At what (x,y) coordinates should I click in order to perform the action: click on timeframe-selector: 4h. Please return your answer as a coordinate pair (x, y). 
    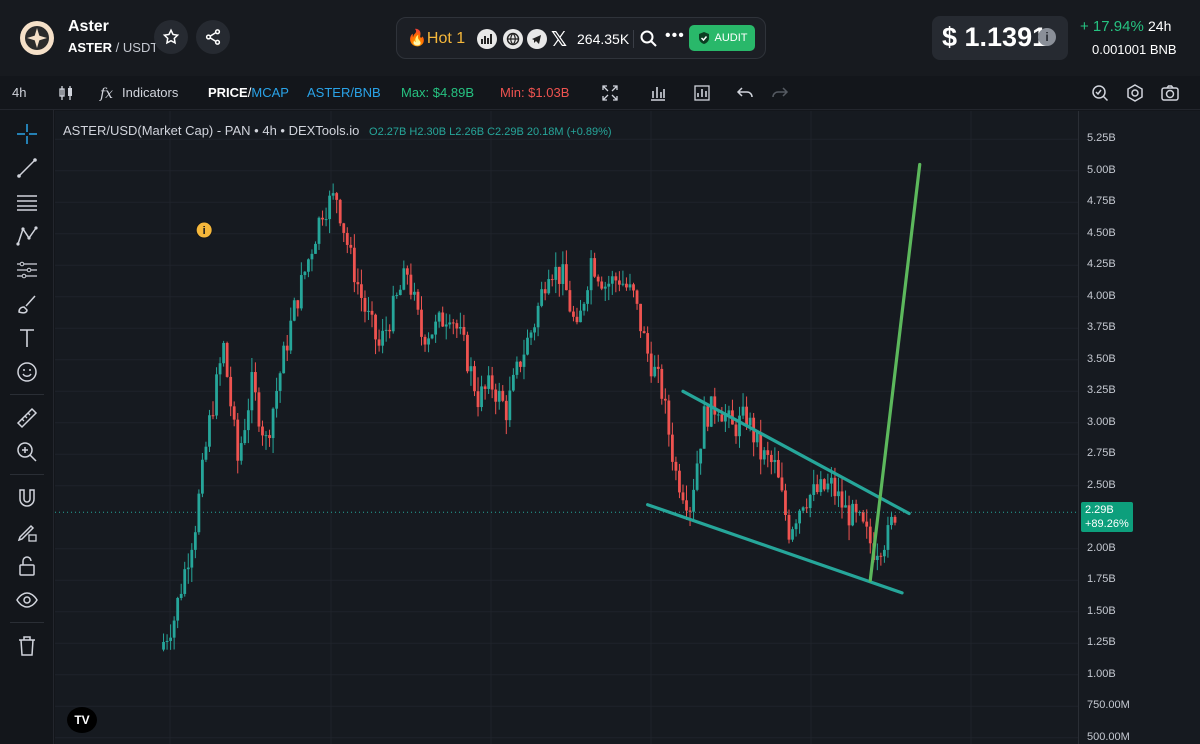
    Looking at the image, I should click on (19, 92).